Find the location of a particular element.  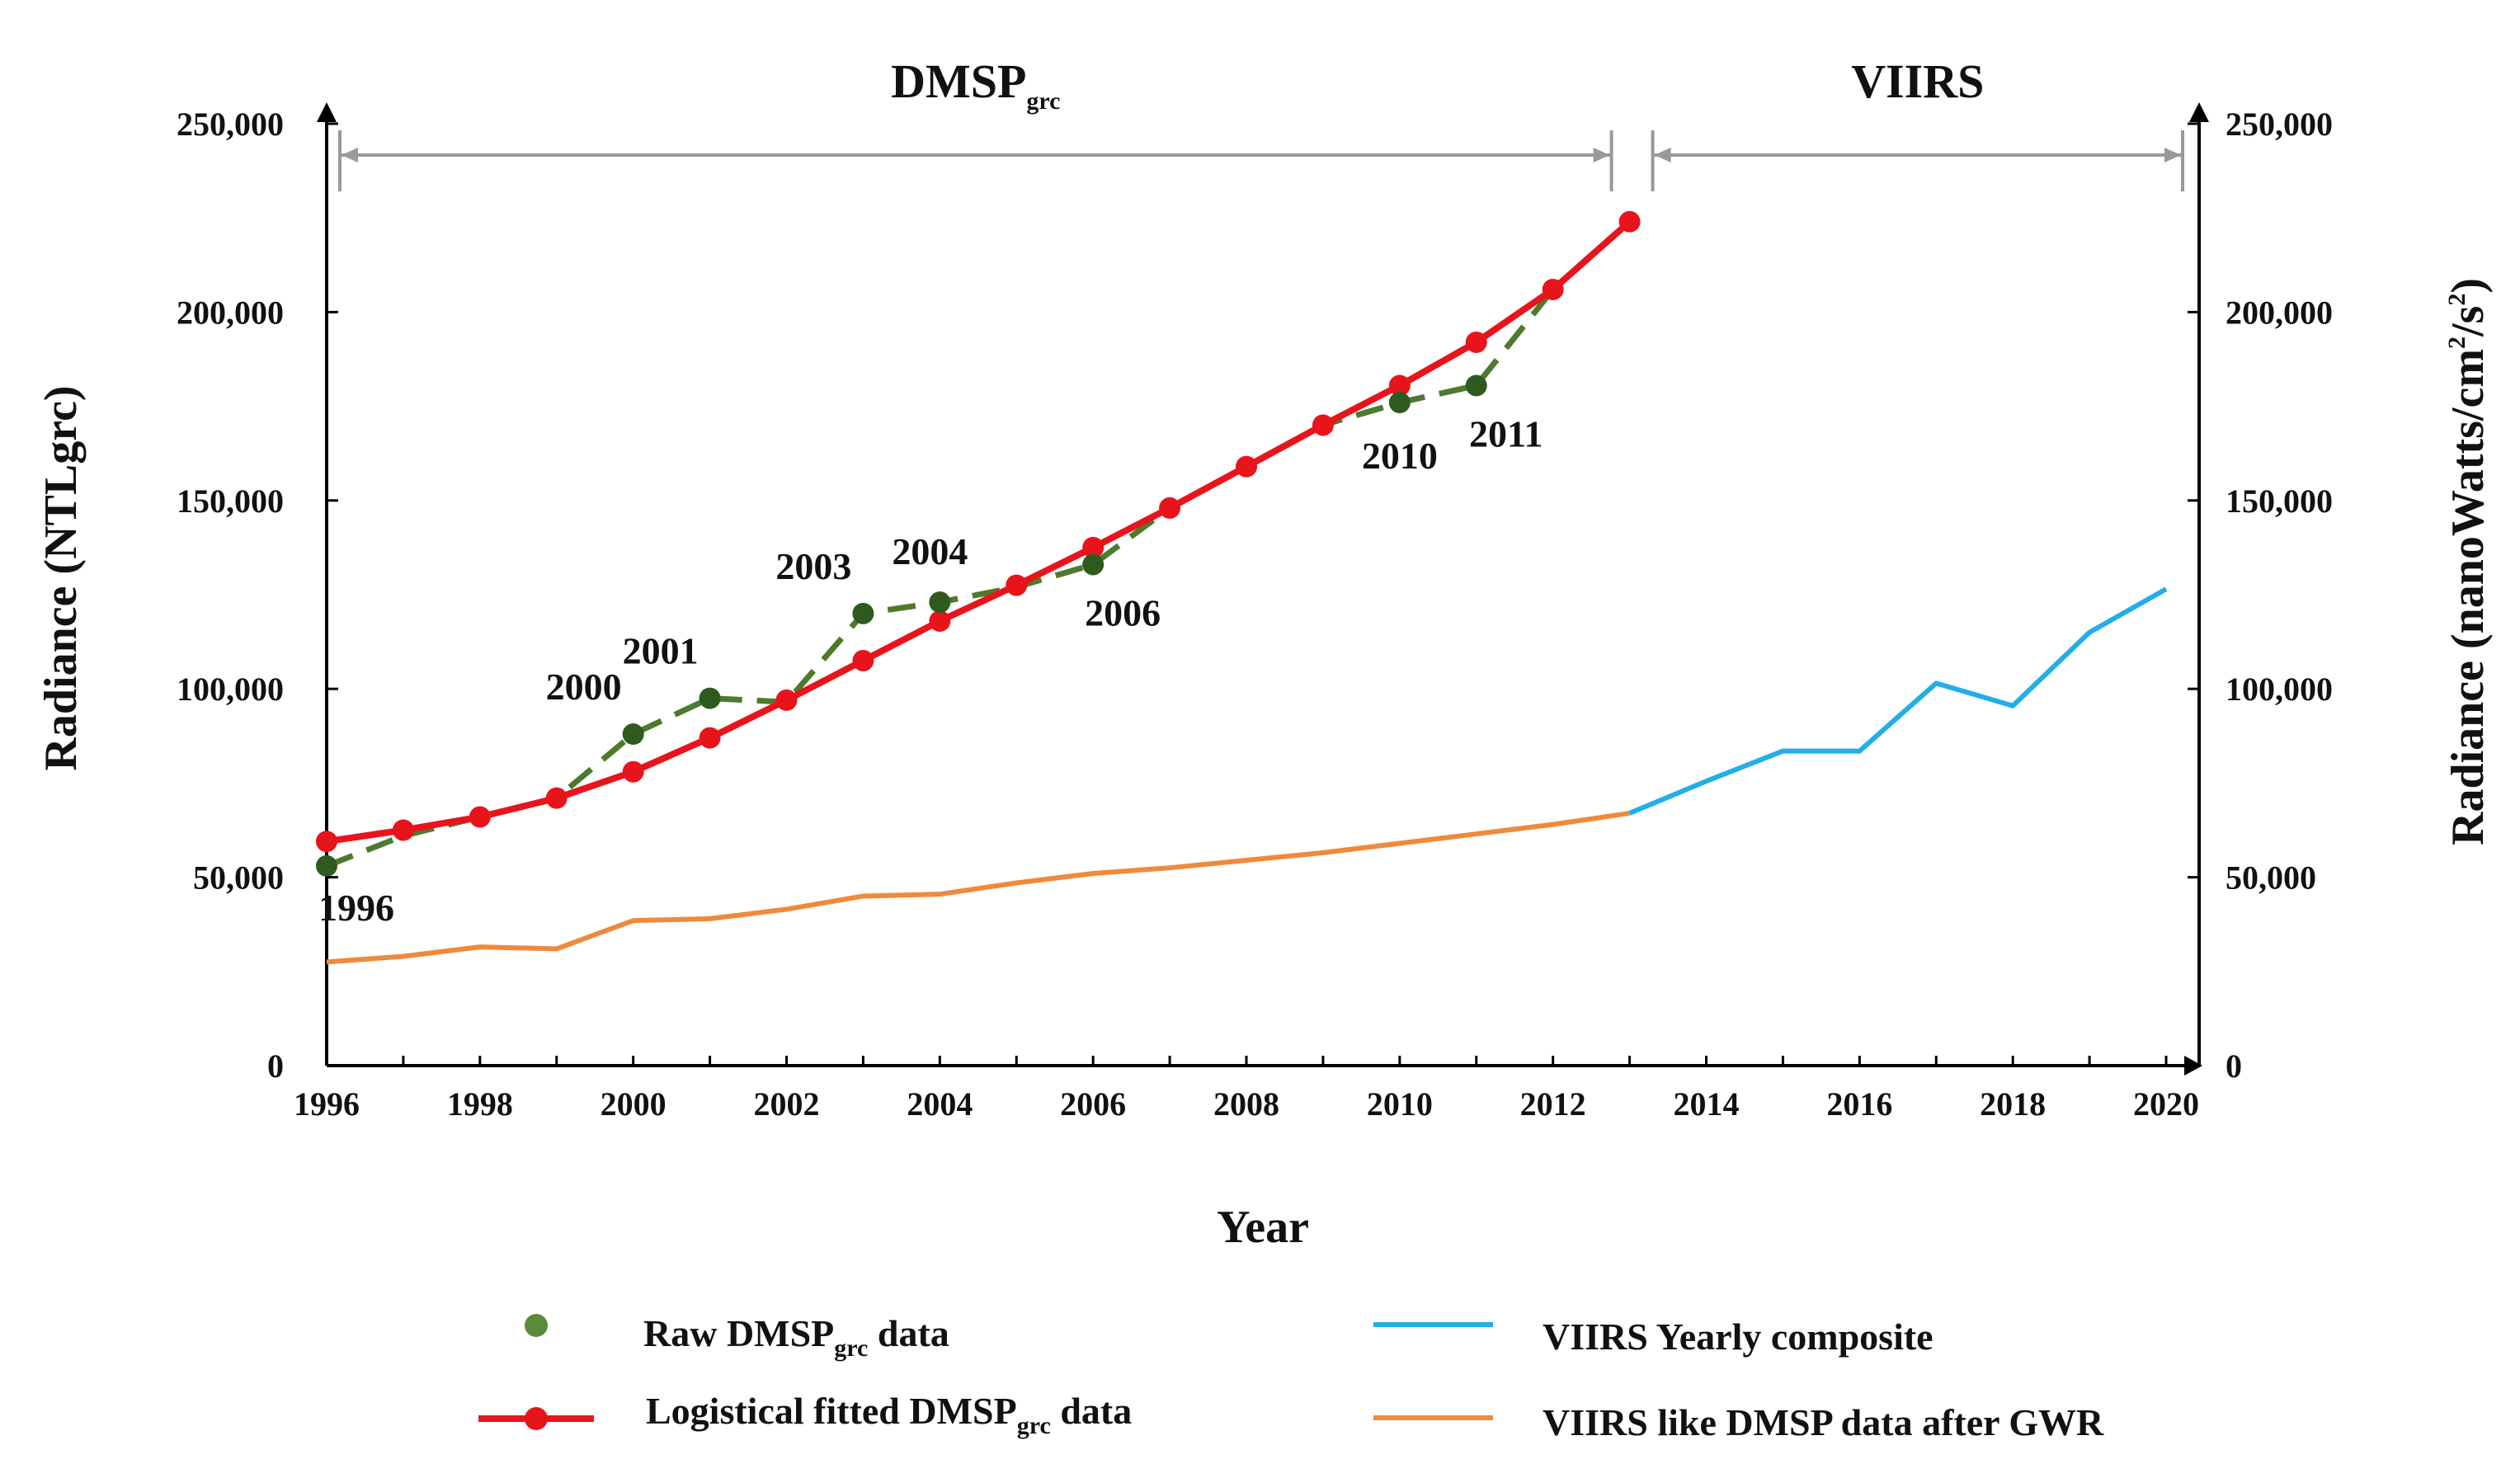

year-annotation: 1996 is located at coordinates (356, 908).